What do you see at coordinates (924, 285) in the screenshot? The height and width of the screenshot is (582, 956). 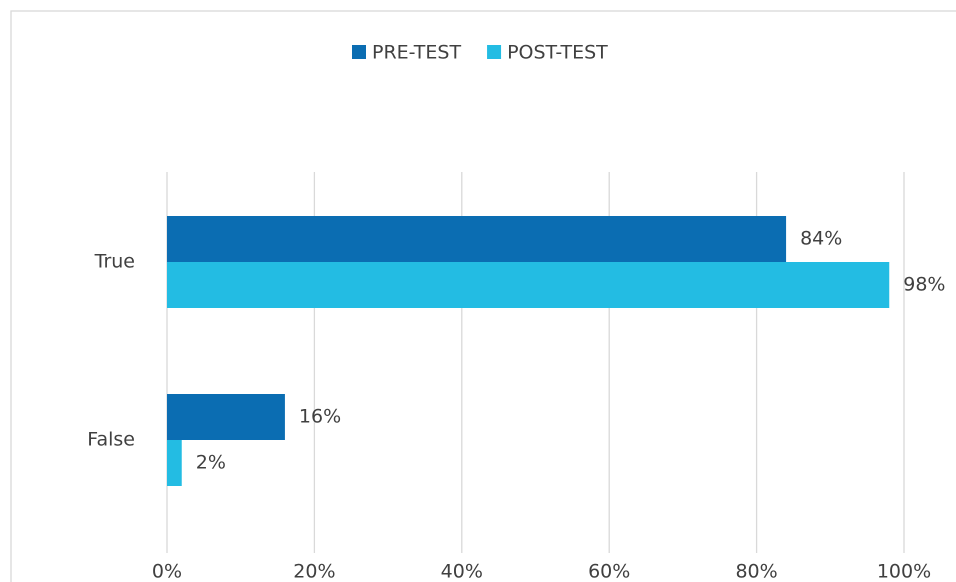 I see `data-label: 98%` at bounding box center [924, 285].